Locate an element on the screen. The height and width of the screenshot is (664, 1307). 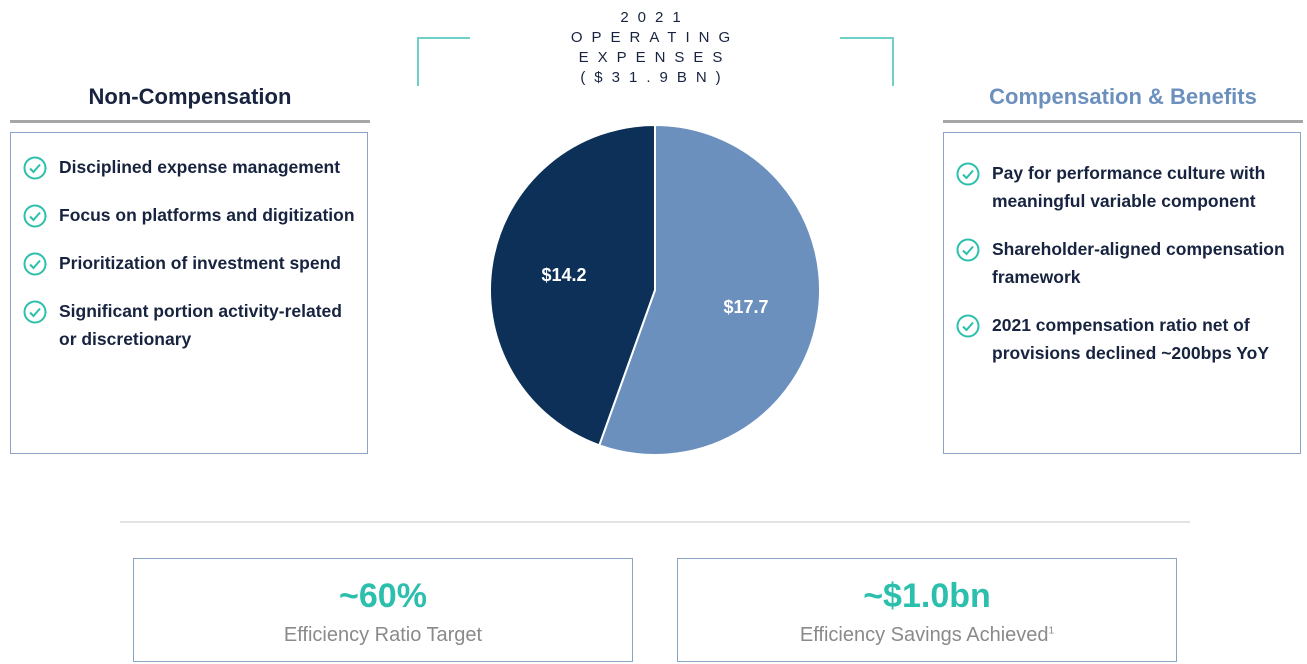
chart-subtitle: ($31.9BN) is located at coordinates (655, 77).